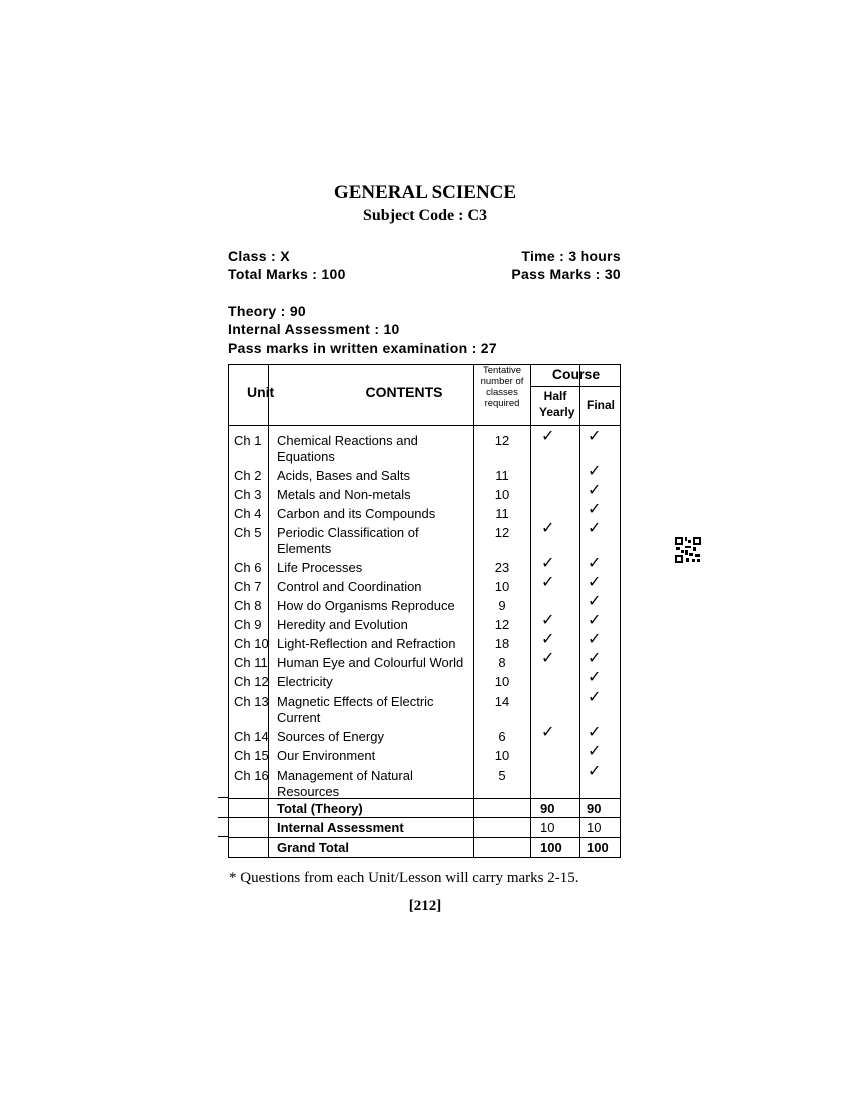  I want to click on row-unit: Ch 6, so click(248, 567).